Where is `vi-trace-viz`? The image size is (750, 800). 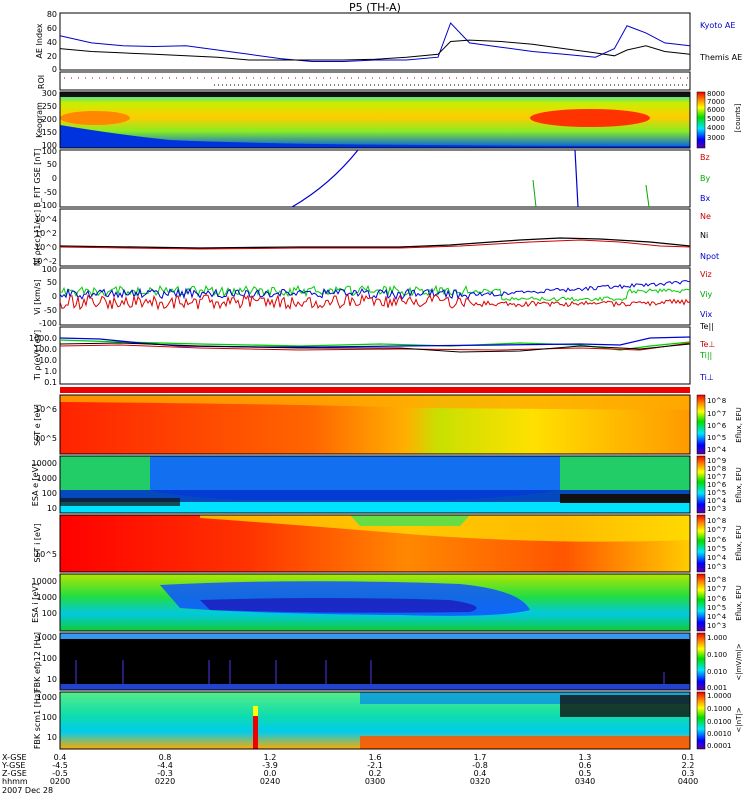 vi-trace-viz is located at coordinates (375, 302).